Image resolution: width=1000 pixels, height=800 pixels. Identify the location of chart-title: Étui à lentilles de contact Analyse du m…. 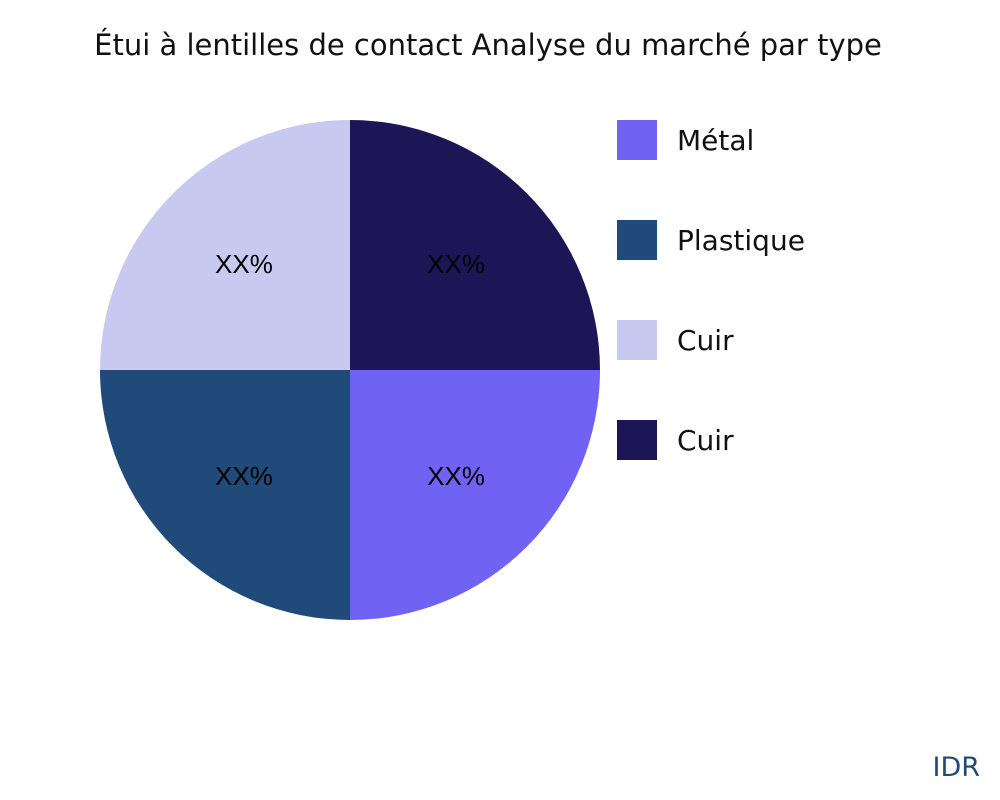
(488, 45).